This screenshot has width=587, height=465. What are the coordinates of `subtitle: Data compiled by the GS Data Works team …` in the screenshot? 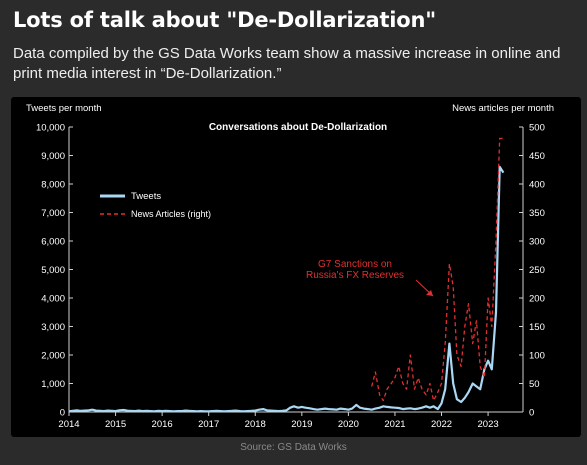 It's located at (287, 63).